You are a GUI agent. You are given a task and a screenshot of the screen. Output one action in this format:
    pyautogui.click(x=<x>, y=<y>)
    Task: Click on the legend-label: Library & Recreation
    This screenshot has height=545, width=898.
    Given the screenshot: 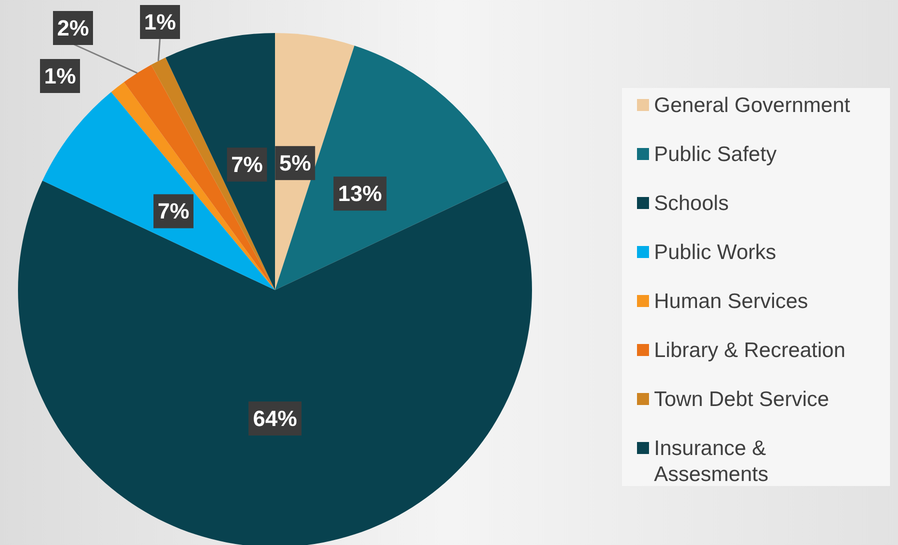 What is the action you would take?
    pyautogui.click(x=750, y=350)
    